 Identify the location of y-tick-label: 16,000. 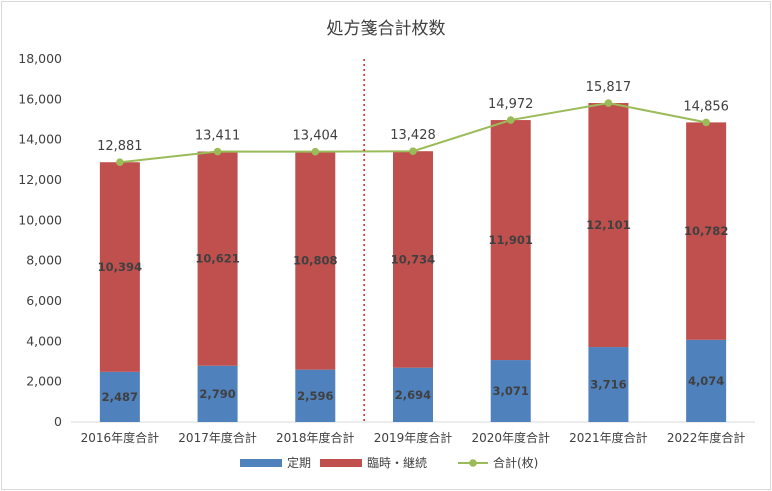
(40, 98).